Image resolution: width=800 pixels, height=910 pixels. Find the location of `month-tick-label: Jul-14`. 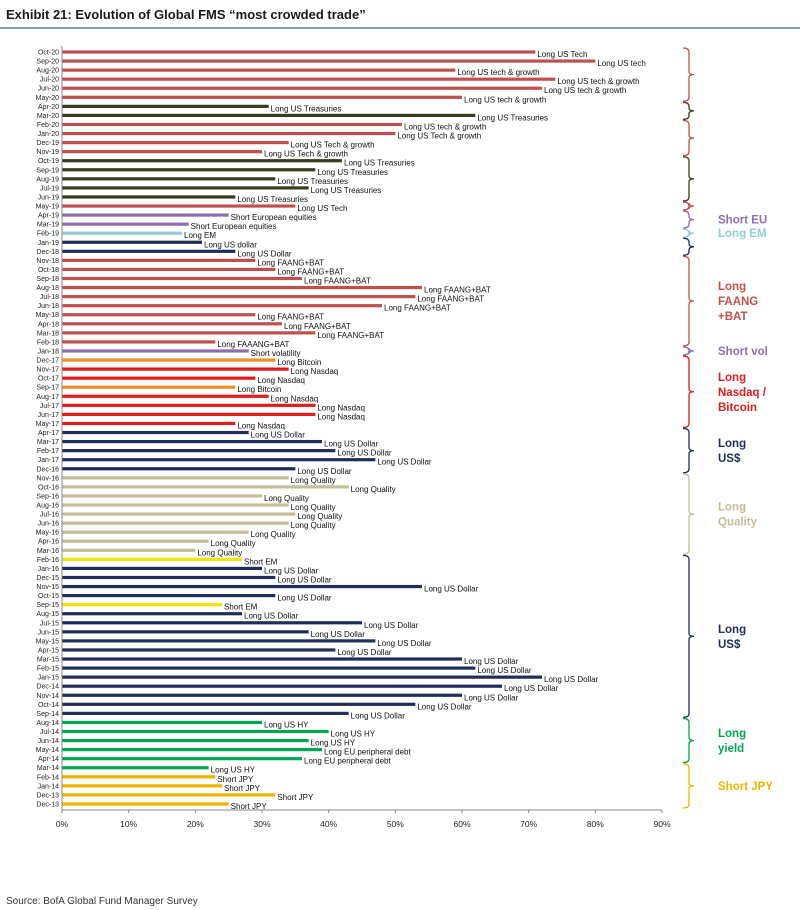

month-tick-label: Jul-14 is located at coordinates (49, 732).